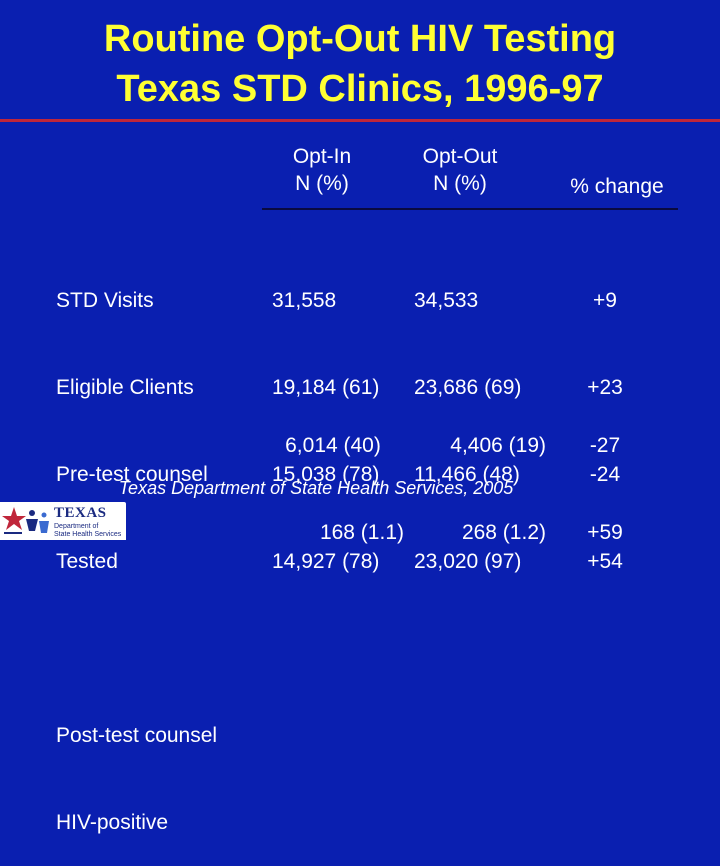 The width and height of the screenshot is (720, 866). Describe the element at coordinates (112, 822) in the screenshot. I see `label-hiv-positive: HIV-positive` at that location.